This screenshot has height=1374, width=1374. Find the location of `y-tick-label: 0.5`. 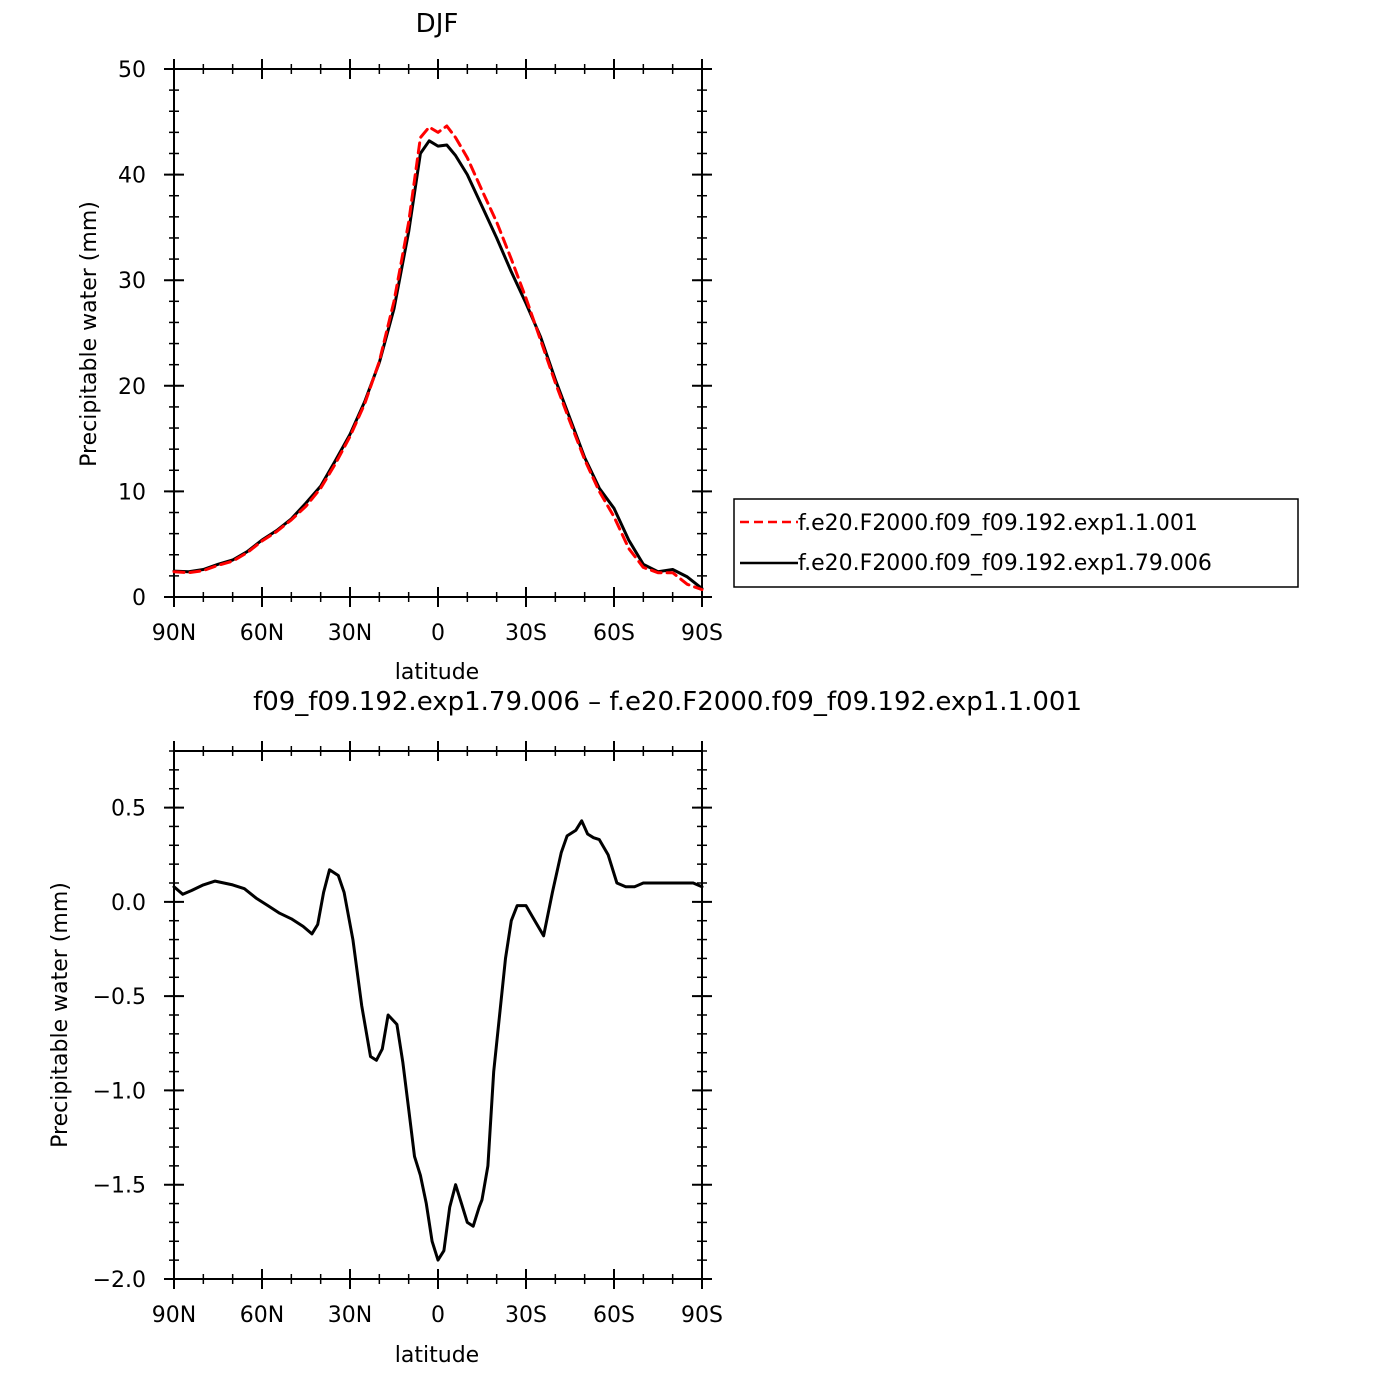

y-tick-label: 0.5 is located at coordinates (128, 809).